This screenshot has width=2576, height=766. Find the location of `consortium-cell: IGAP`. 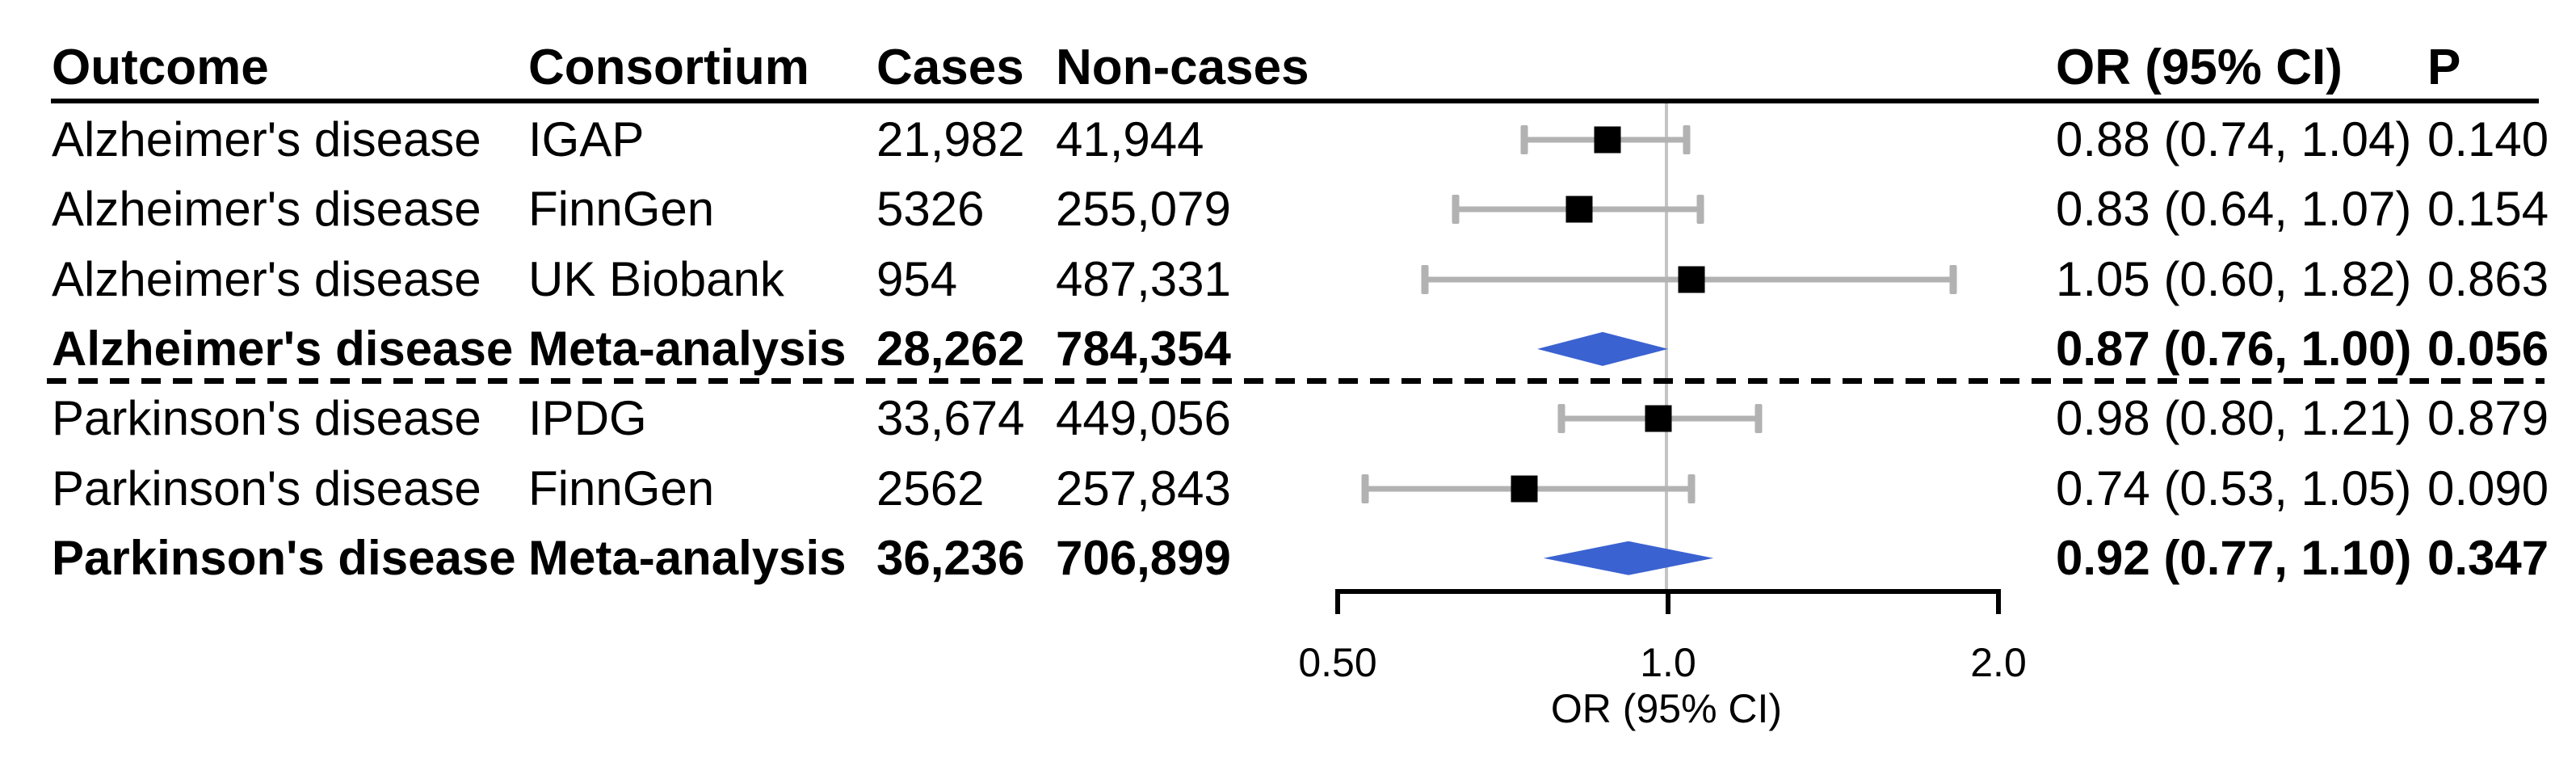

consortium-cell: IGAP is located at coordinates (586, 139).